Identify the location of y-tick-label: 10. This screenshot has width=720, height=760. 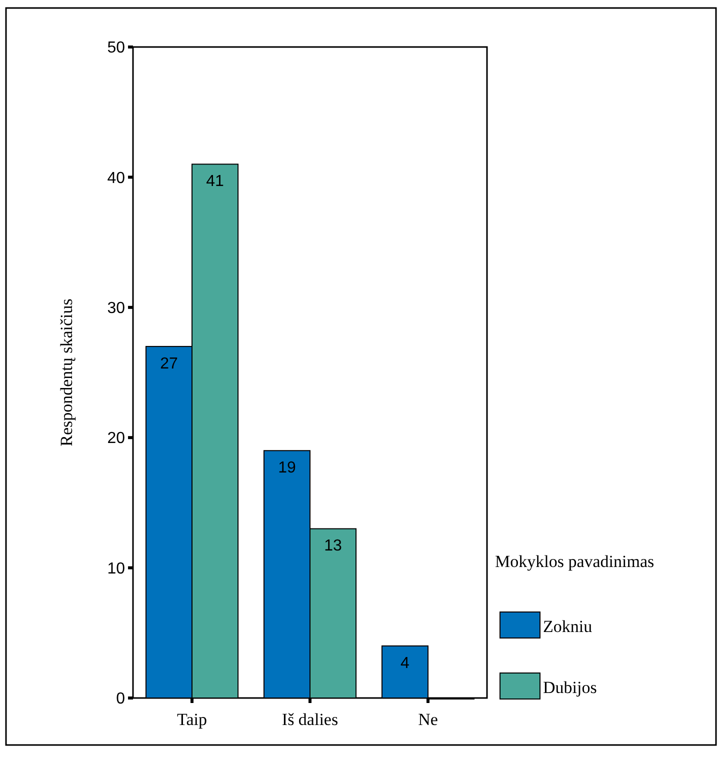
(116, 569).